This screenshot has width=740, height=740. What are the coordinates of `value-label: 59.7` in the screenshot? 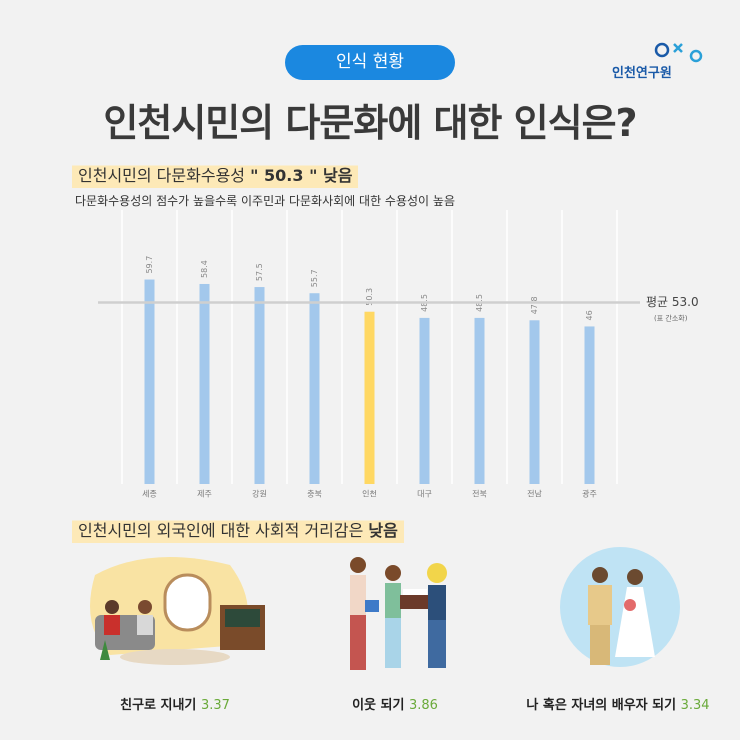 It's located at (149, 265).